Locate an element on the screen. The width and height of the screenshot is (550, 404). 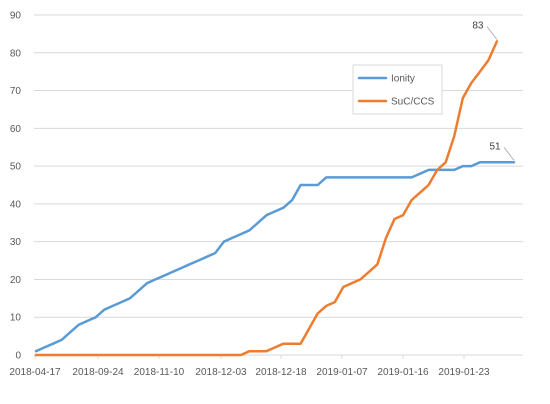
y-tick-label: 80 is located at coordinates (16, 53).